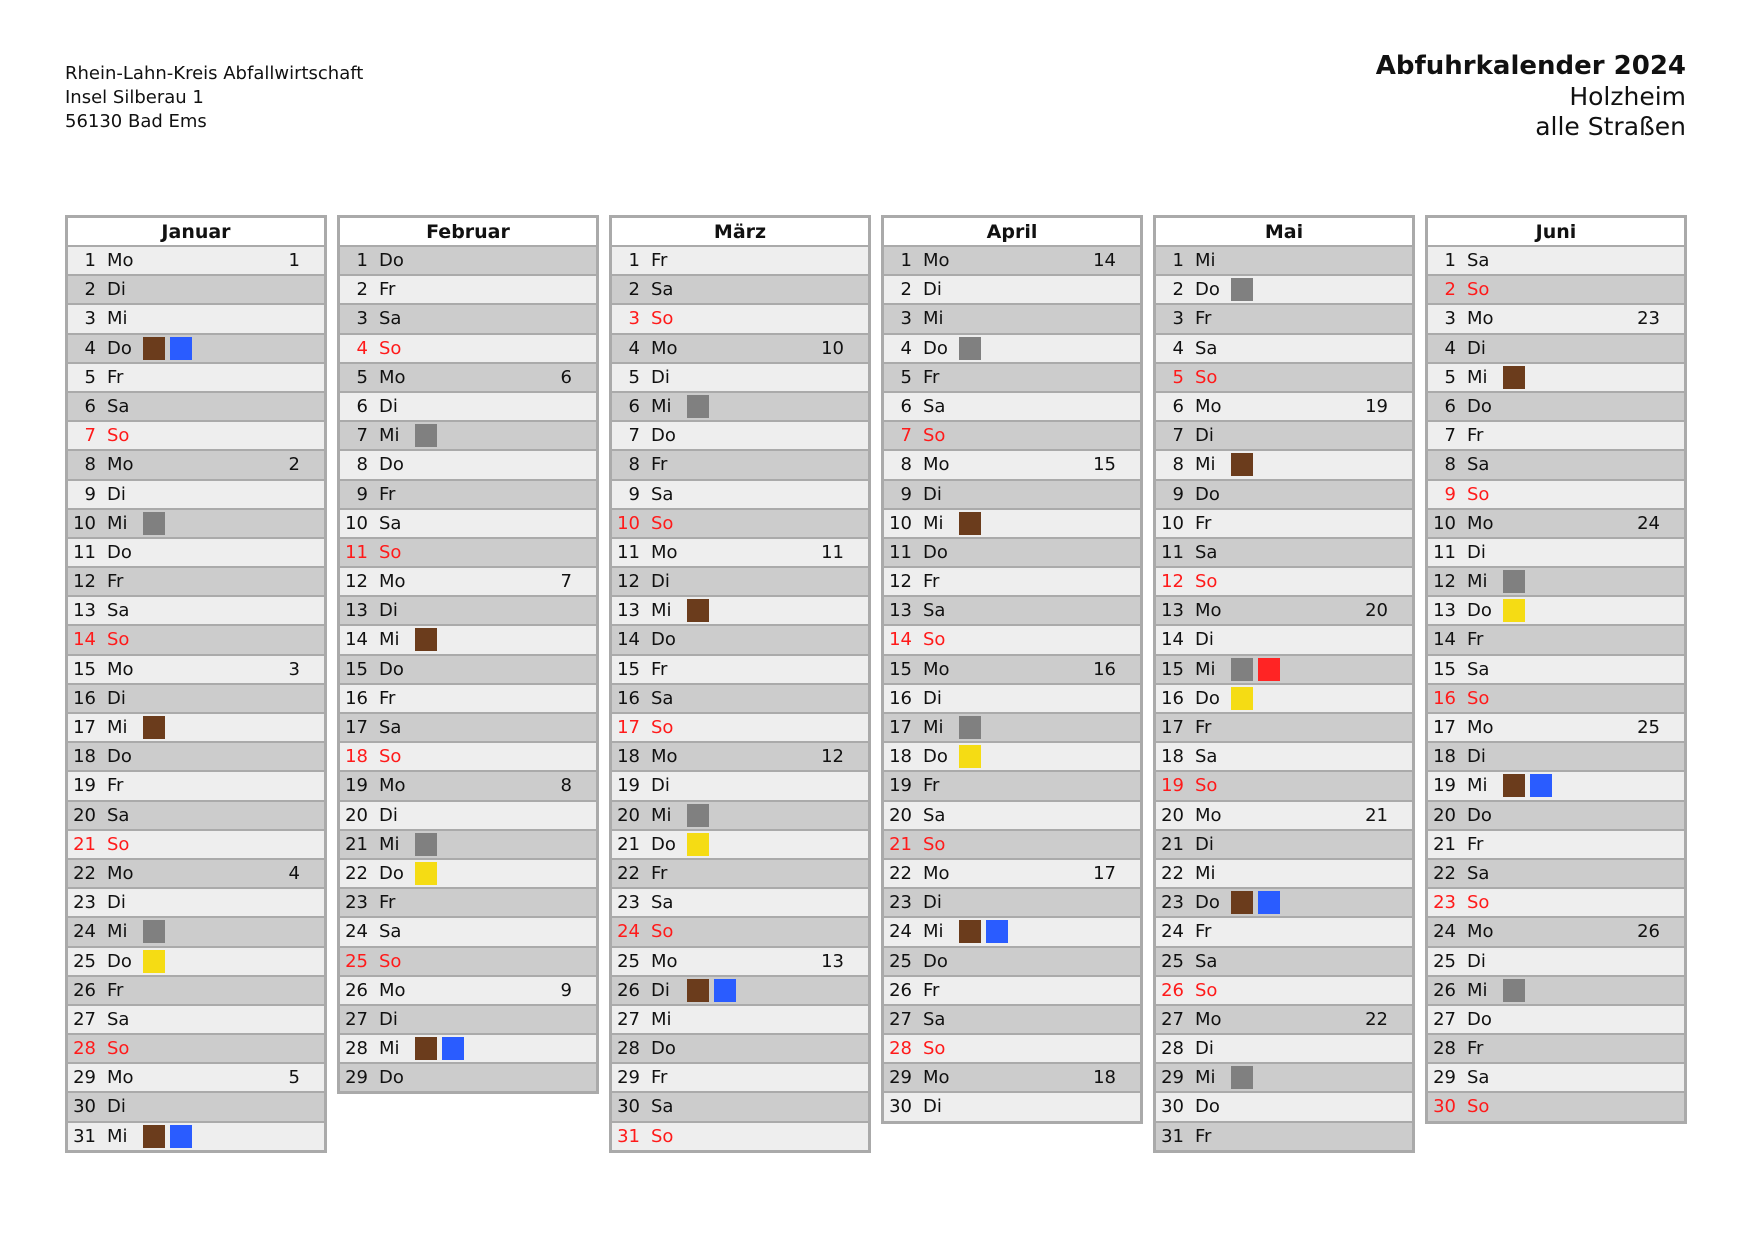  I want to click on week-number: 8, so click(566, 786).